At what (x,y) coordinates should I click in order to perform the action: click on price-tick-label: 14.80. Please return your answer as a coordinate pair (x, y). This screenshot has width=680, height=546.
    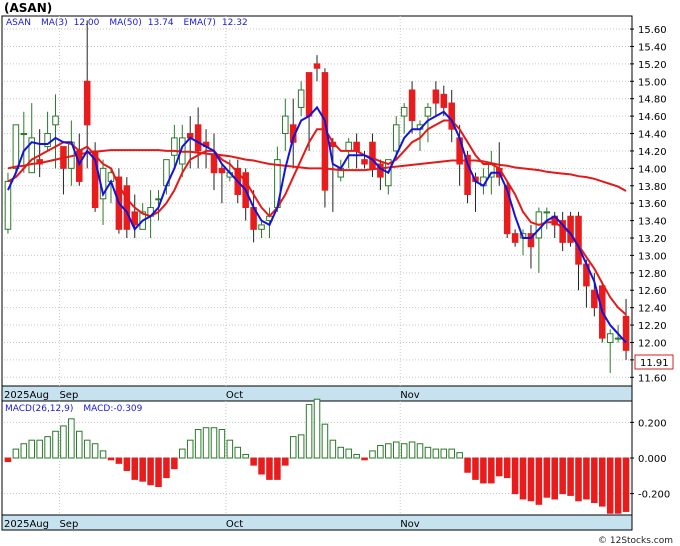
    Looking at the image, I should click on (652, 100).